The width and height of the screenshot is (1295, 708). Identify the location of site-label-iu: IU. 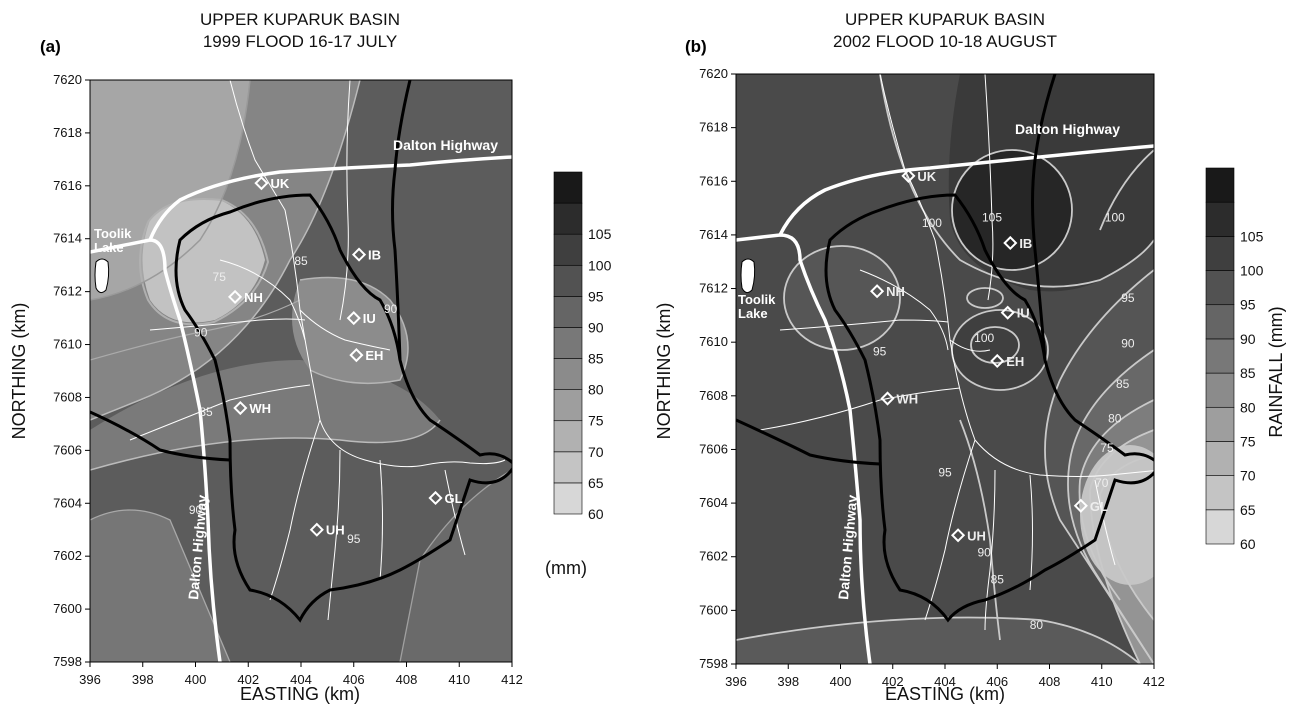
(1023, 313).